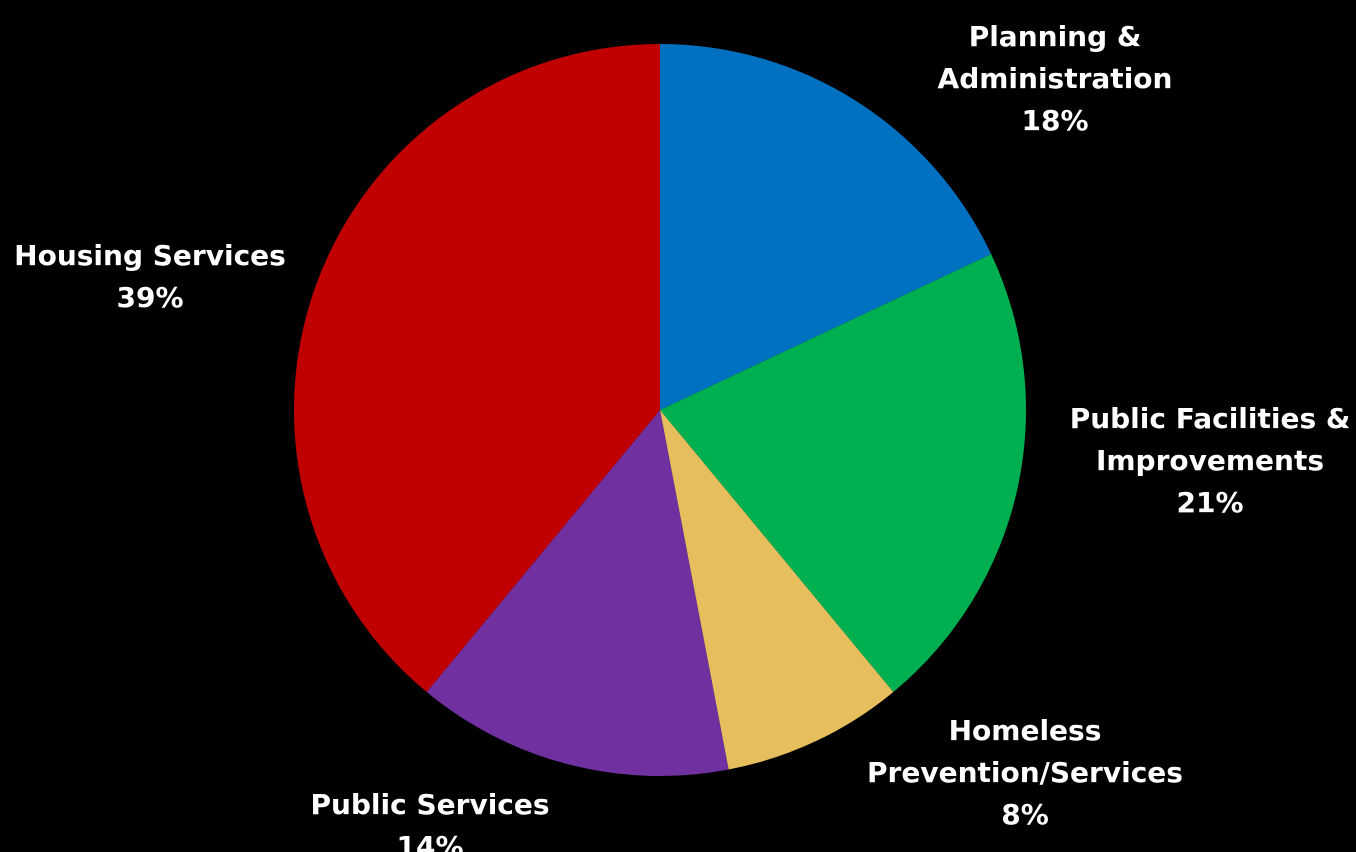 The width and height of the screenshot is (1356, 852). Describe the element at coordinates (150, 276) in the screenshot. I see `slice-label: Housing Services 39%` at that location.